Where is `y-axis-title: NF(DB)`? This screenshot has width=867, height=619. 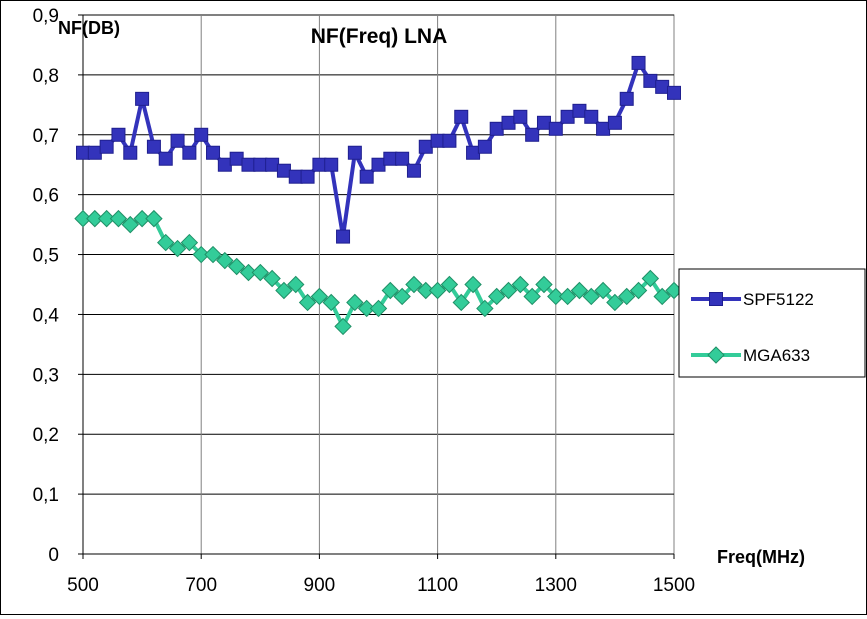
y-axis-title: NF(DB) is located at coordinates (89, 28).